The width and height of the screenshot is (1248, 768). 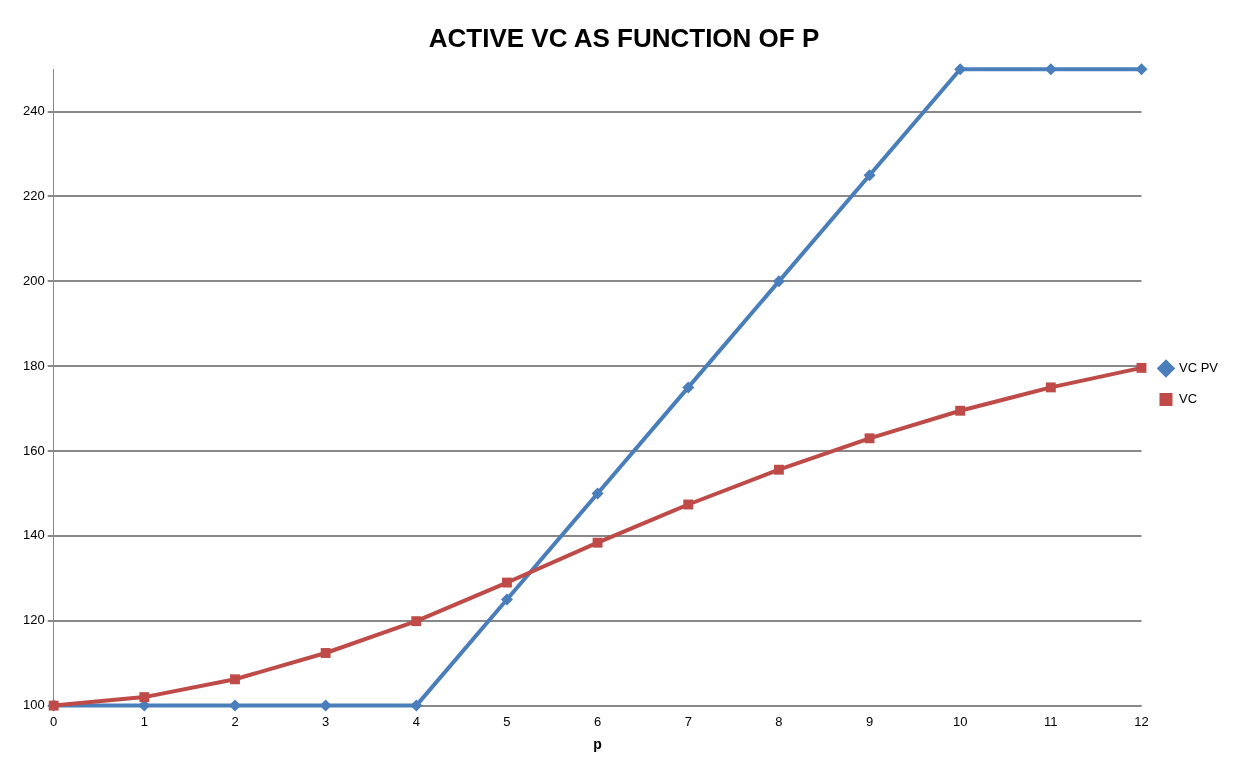 I want to click on y-tick-label: 240, so click(x=33, y=111).